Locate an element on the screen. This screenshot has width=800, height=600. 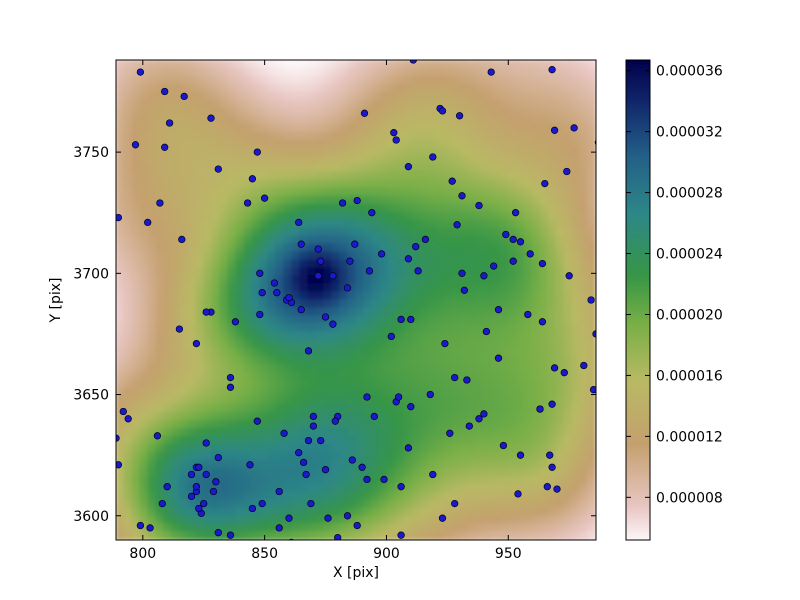
colorbar-tick-label: 0.000020 is located at coordinates (689, 315).